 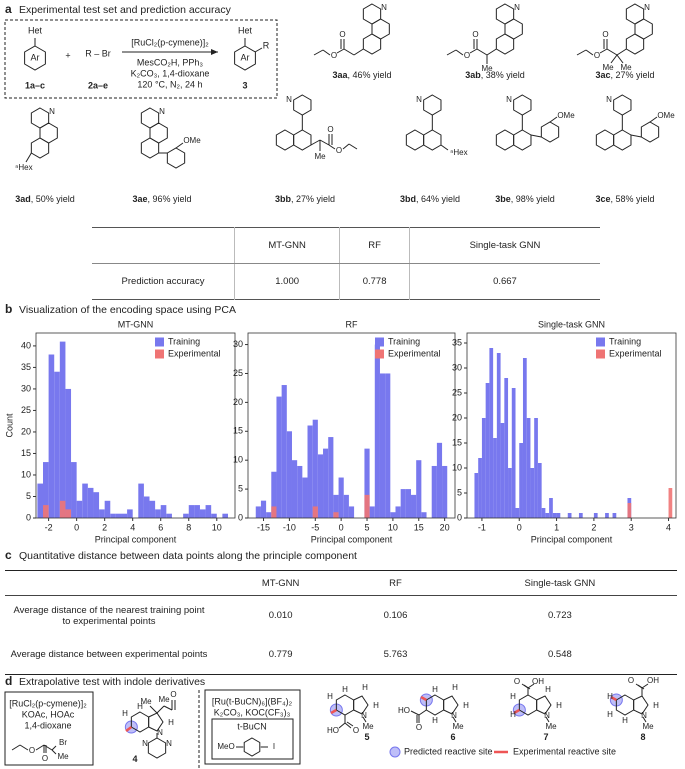 I want to click on compound-id: 3ae, so click(x=139, y=199).